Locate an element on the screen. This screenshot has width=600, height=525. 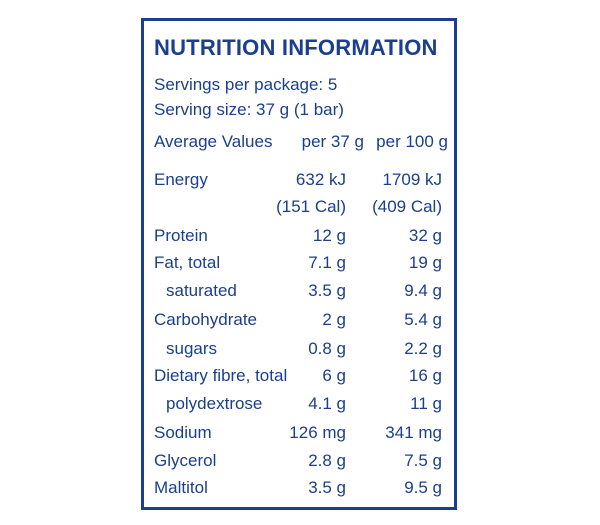
row-per-100g: 32 g is located at coordinates (425, 235).